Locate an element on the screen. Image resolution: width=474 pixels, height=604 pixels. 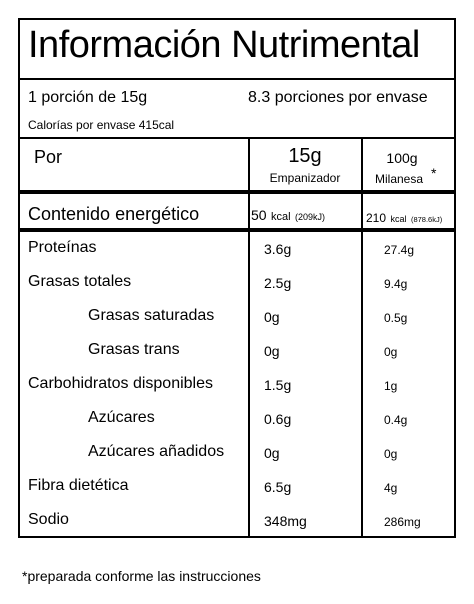
energy-col1-kcal: 50 is located at coordinates (259, 215).